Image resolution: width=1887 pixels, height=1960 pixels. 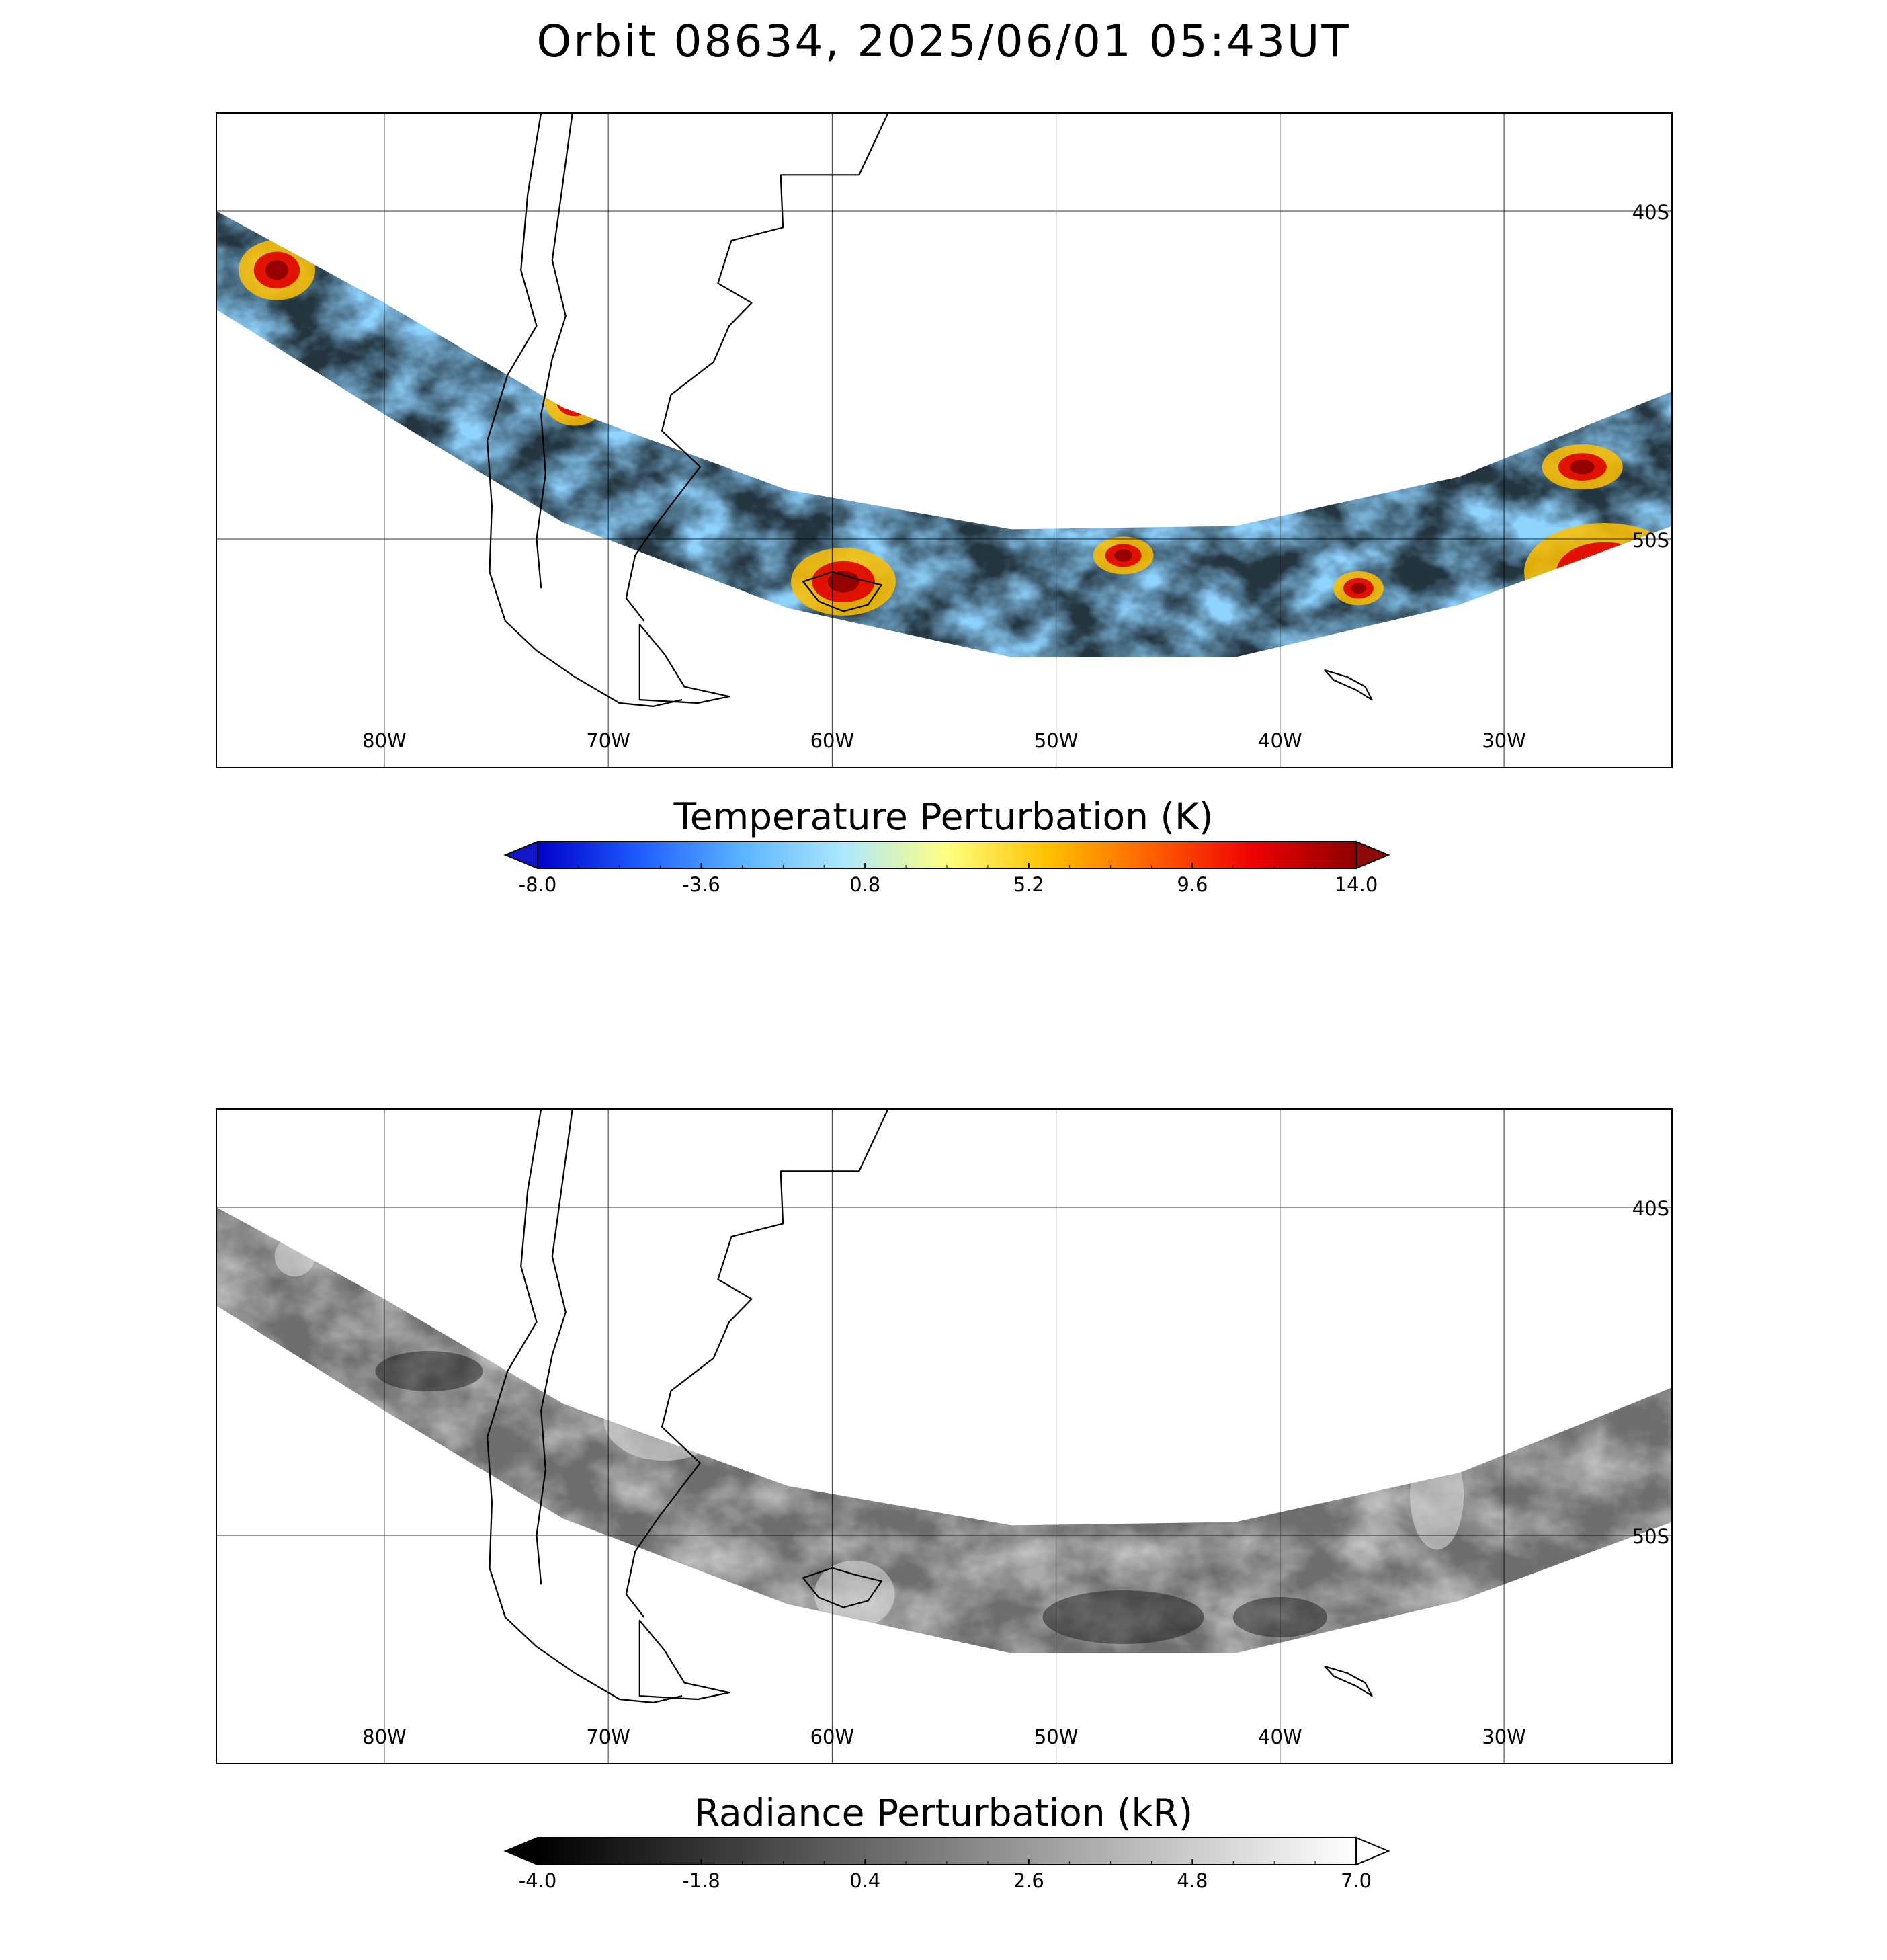 I want to click on colorbar-tick-label: -1.8, so click(x=701, y=1881).